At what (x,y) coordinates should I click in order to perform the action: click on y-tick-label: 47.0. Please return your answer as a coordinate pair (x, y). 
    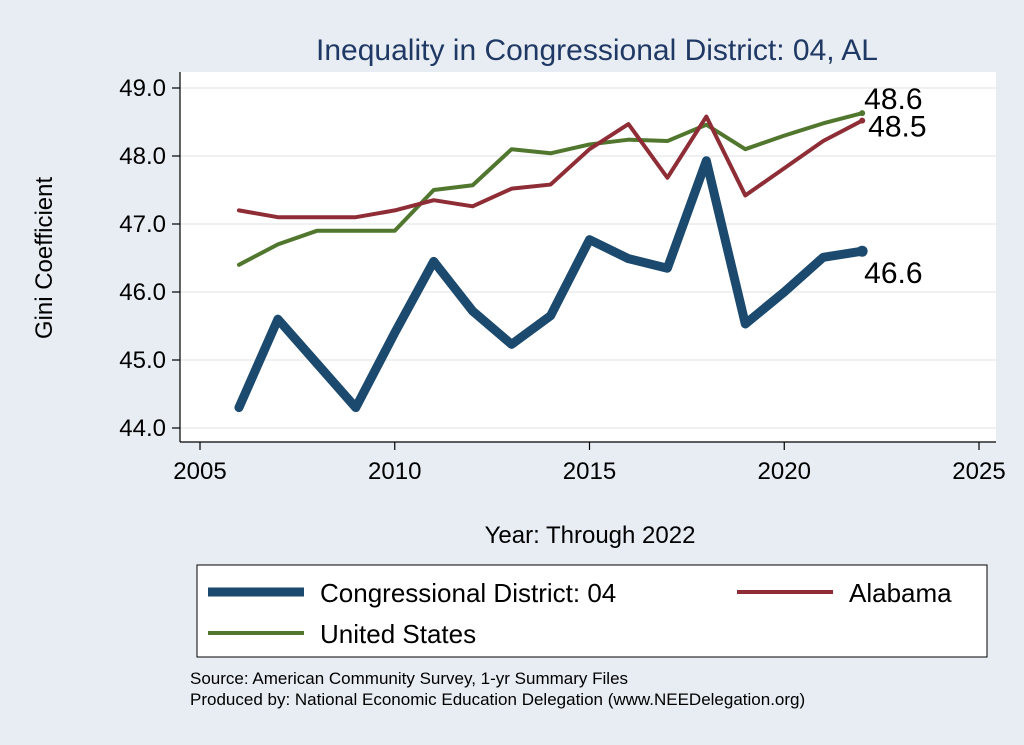
    Looking at the image, I should click on (142, 224).